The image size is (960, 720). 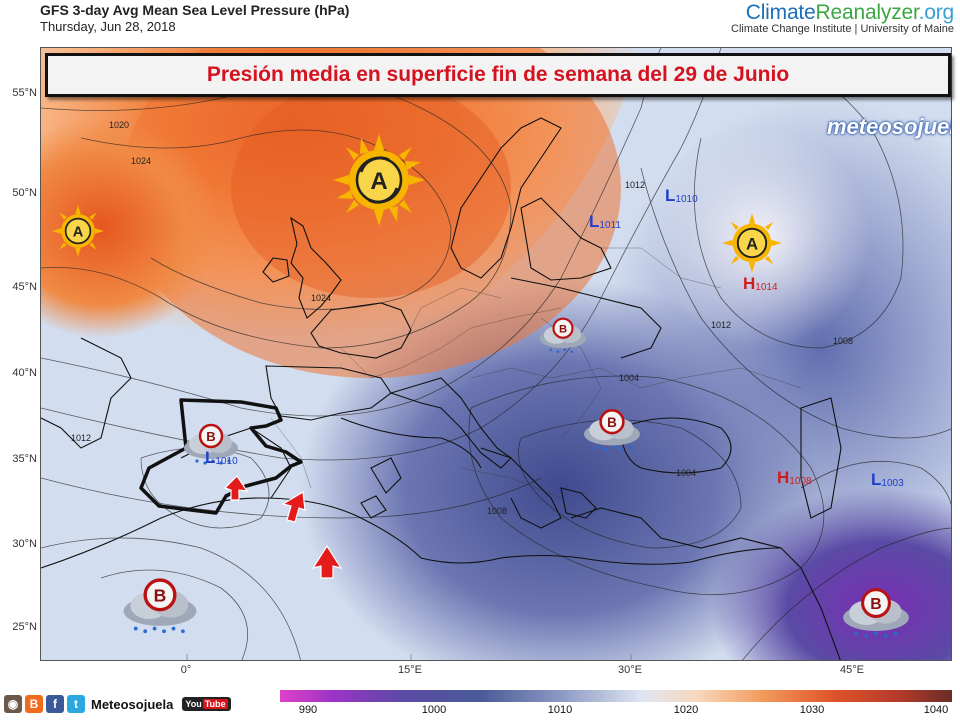 What do you see at coordinates (480, 704) in the screenshot?
I see `footer: ◉ B f t Meteosojuela You Tube` at bounding box center [480, 704].